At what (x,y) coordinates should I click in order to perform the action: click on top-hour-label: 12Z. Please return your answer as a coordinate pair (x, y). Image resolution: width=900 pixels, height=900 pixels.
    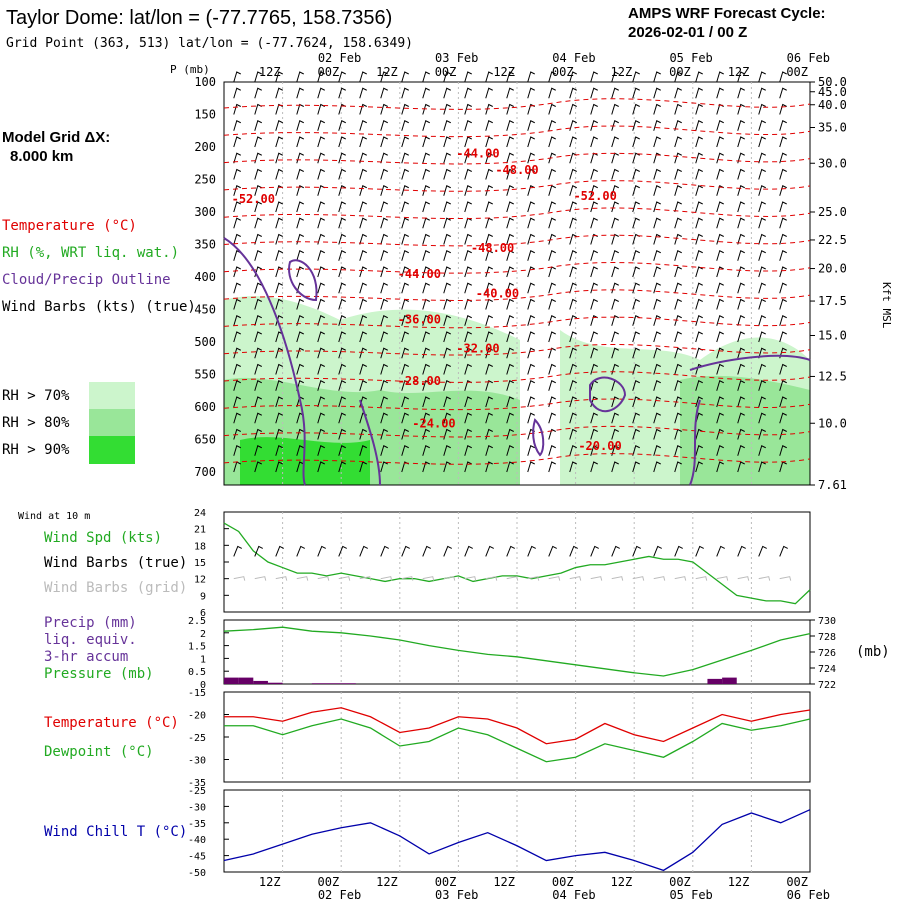
    Looking at the image, I should click on (270, 72).